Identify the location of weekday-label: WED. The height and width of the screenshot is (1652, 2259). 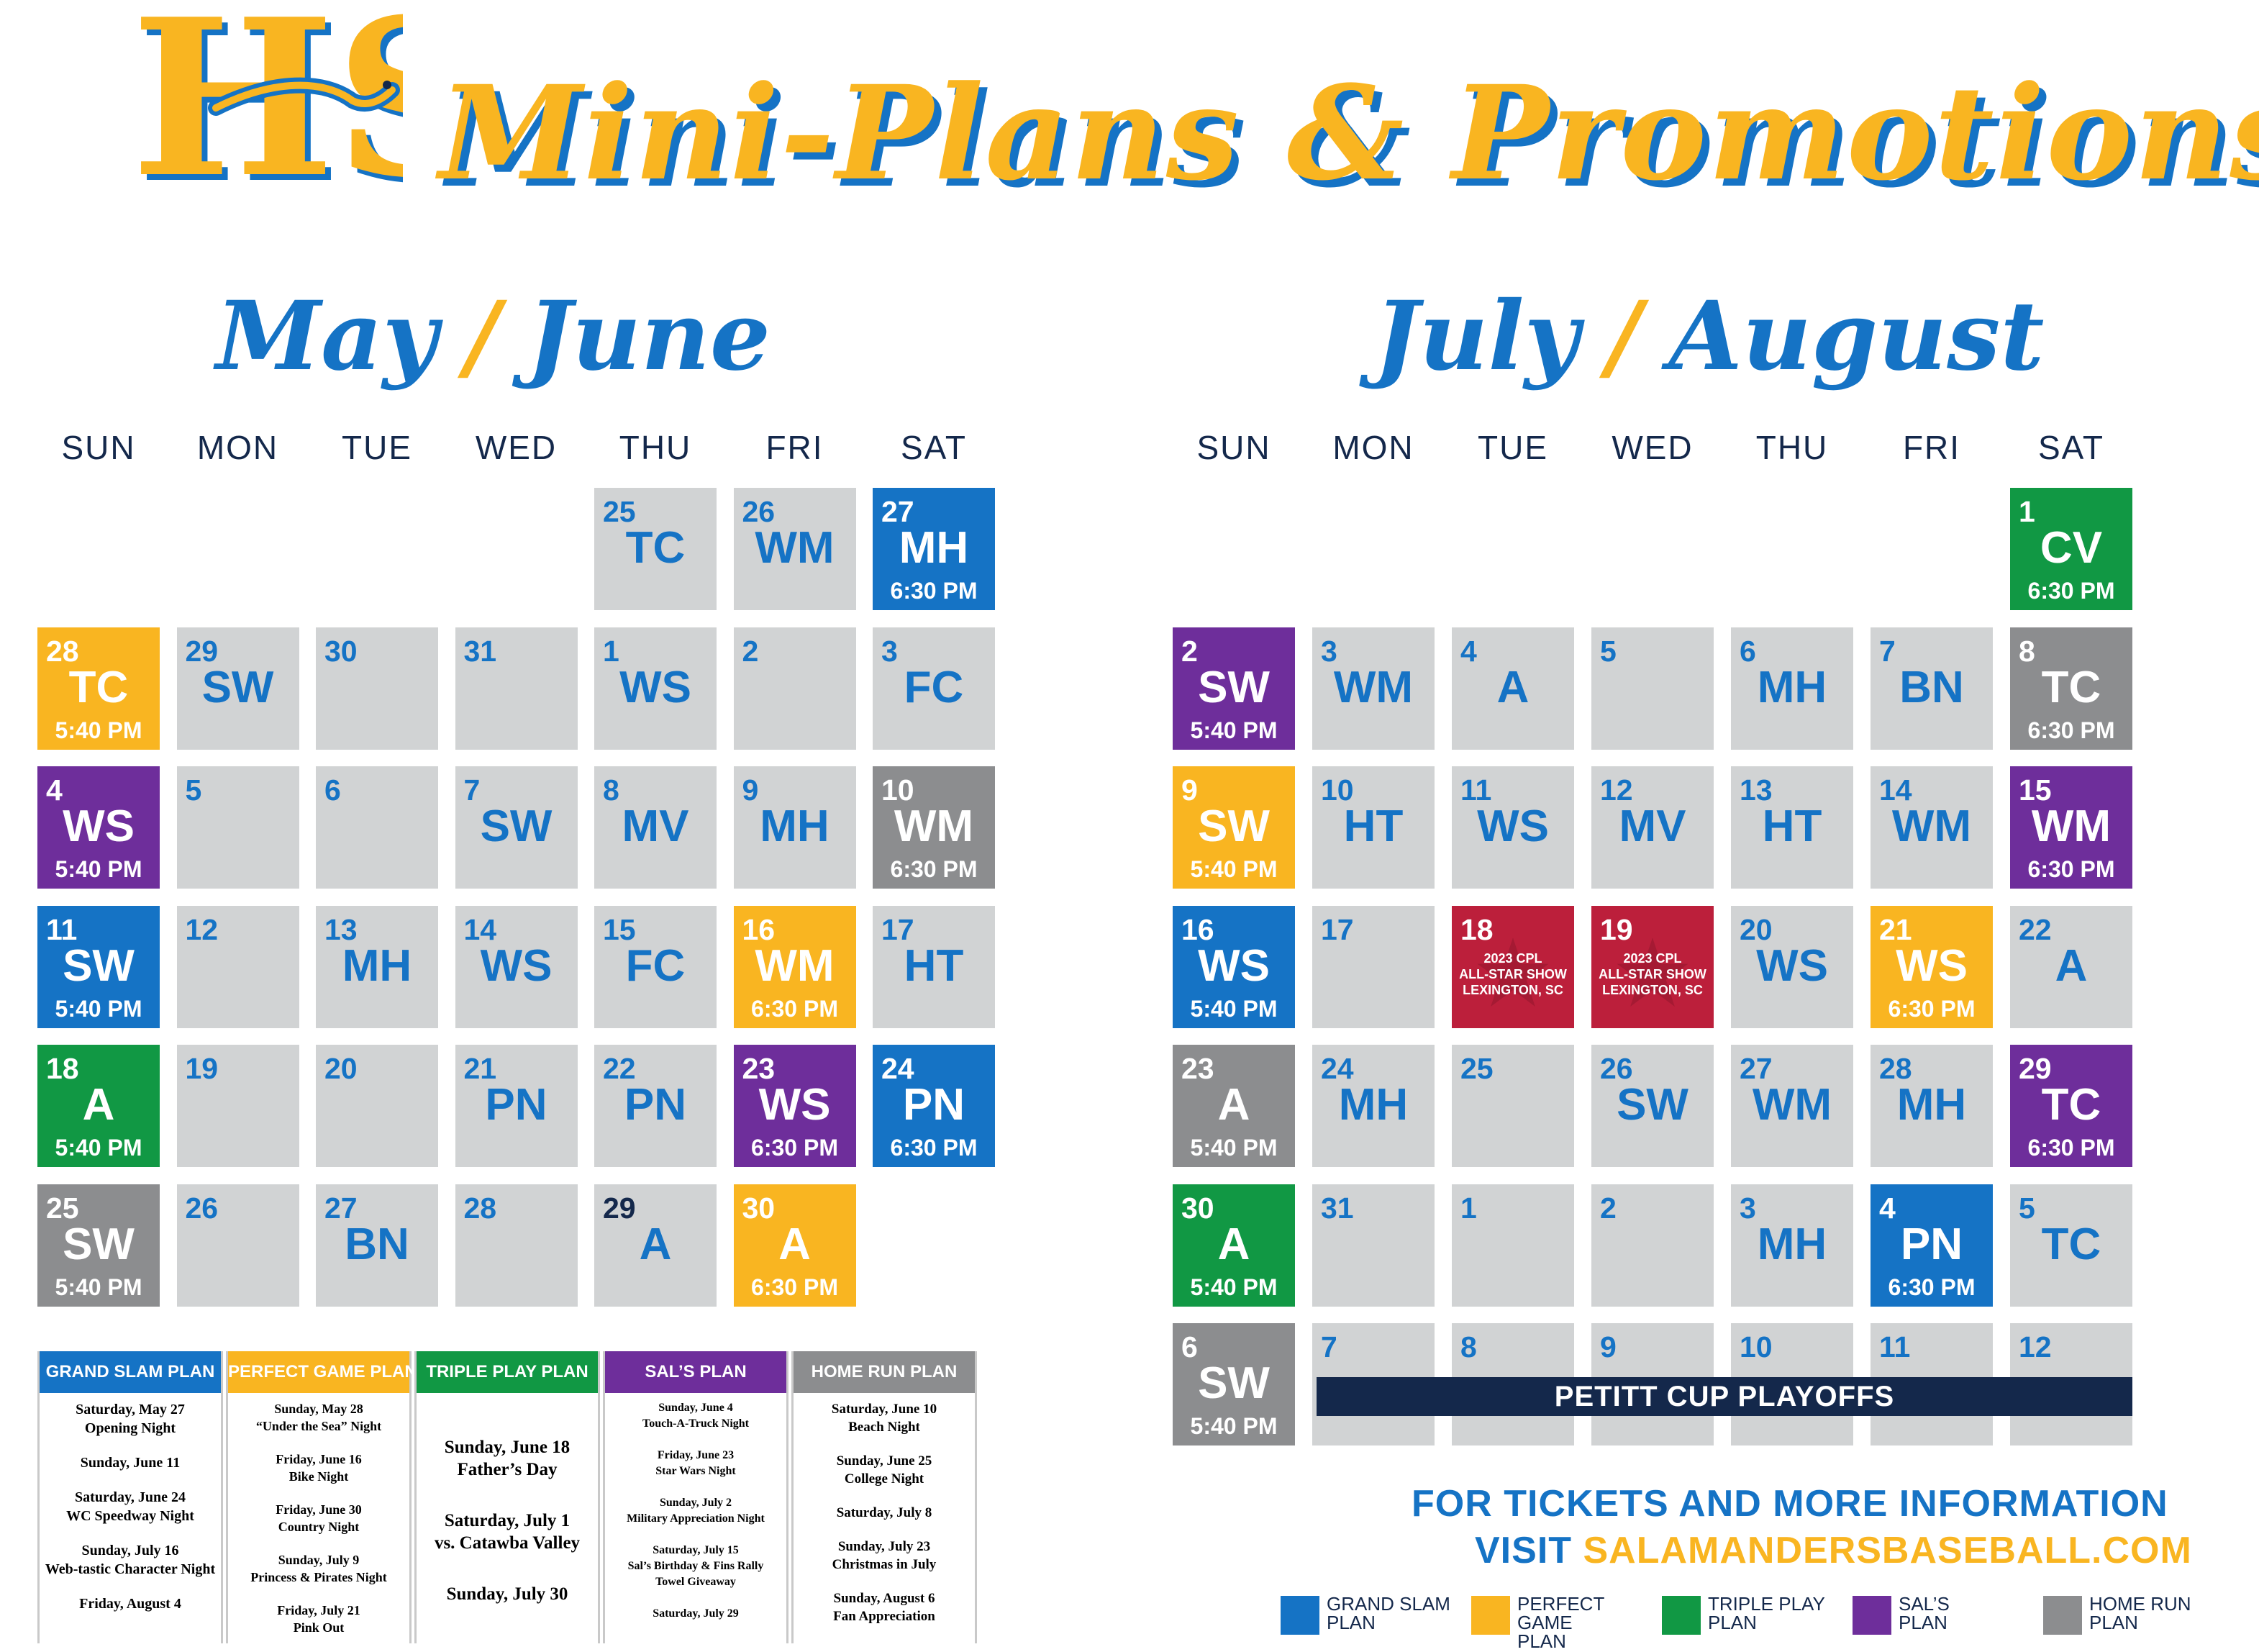
(516, 447).